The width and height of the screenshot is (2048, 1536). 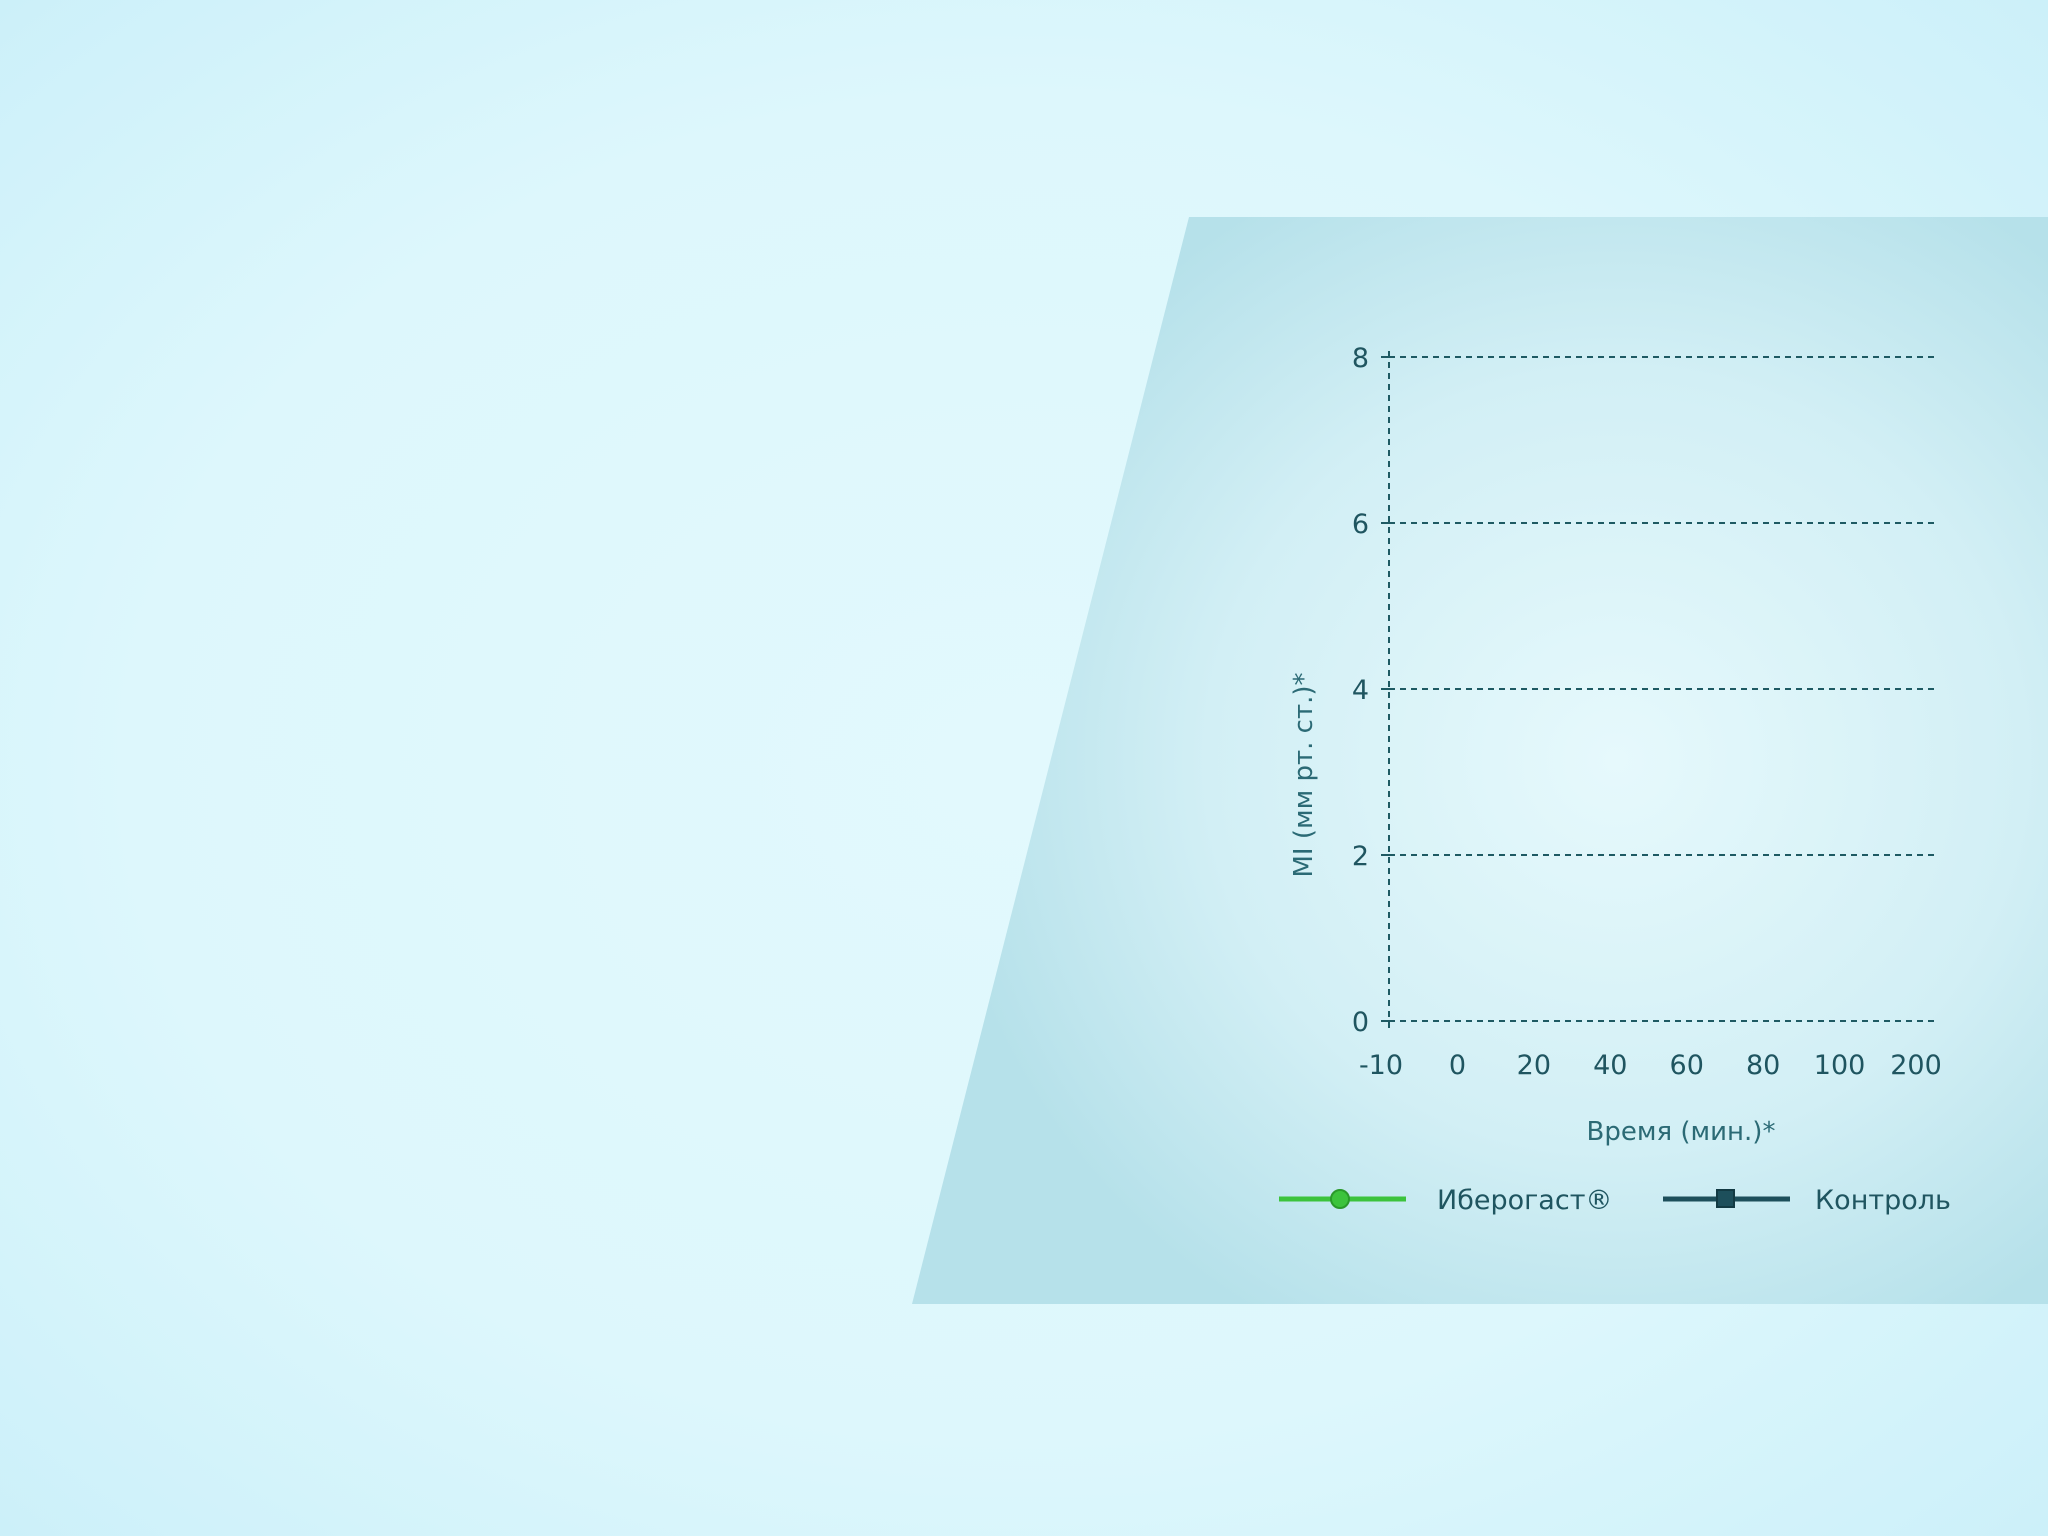 I want to click on y-tick-label: 6, so click(x=1360, y=524).